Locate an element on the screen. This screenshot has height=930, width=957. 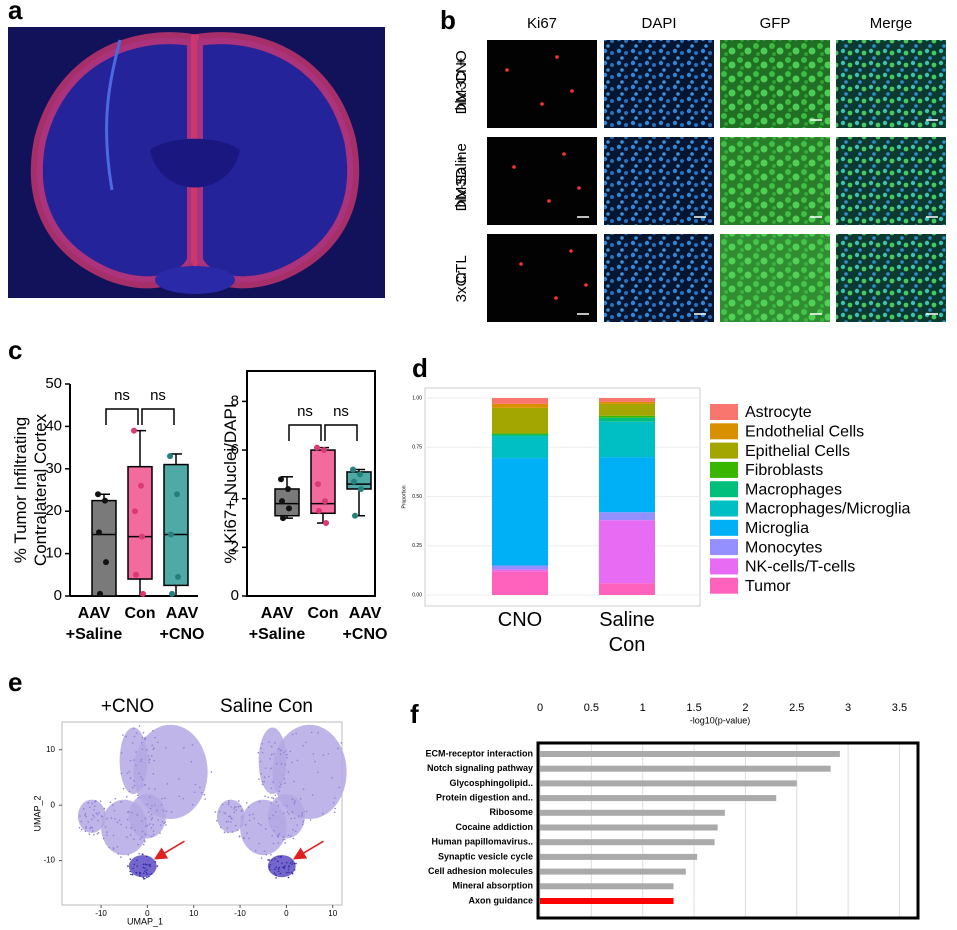
bar-segment is located at coordinates (520, 570).